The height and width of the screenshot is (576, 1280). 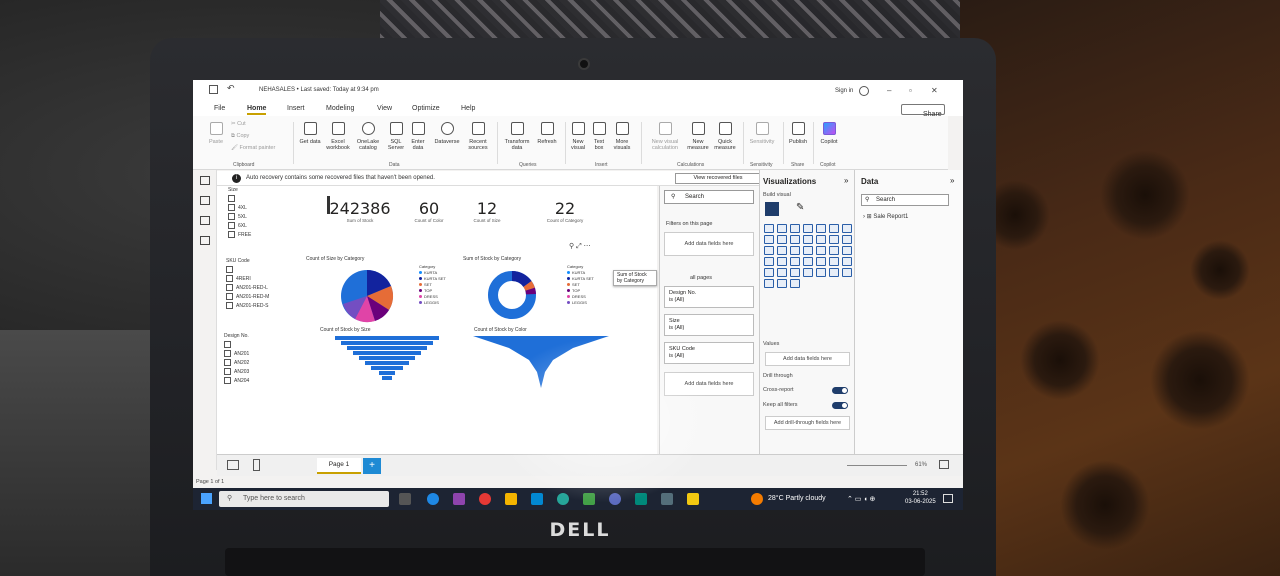 I want to click on column-100-icon, so click(x=834, y=228).